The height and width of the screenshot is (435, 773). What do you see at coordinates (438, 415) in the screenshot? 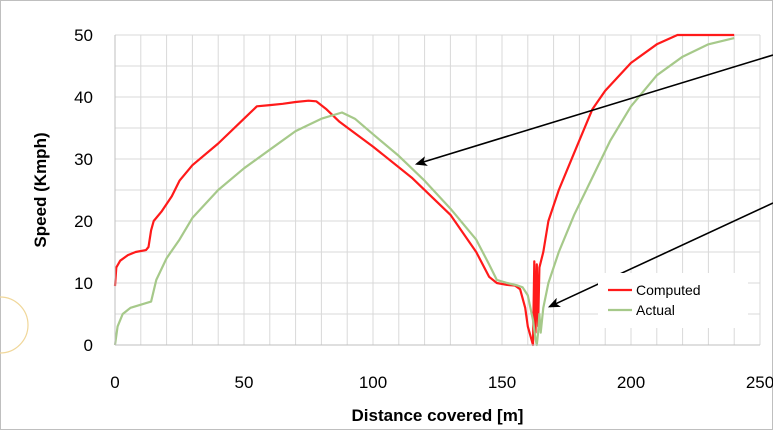
I see `x-axis-title: Distance covered [m]` at bounding box center [438, 415].